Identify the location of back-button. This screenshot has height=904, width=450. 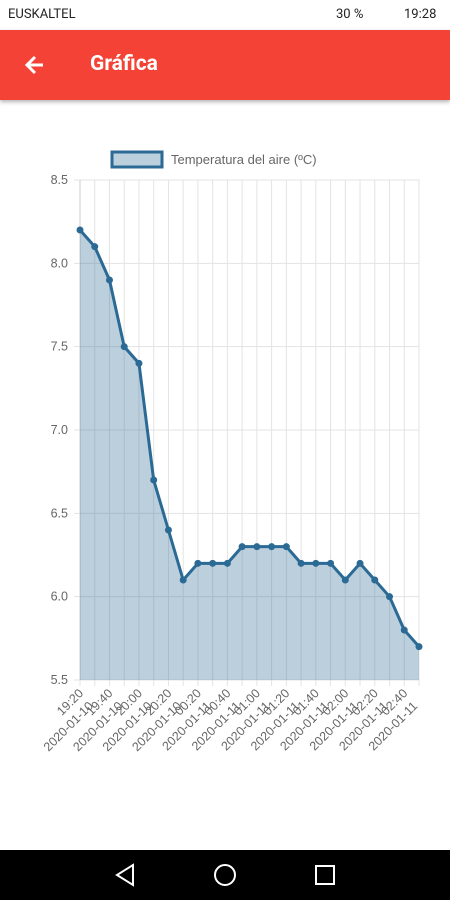
(36, 65).